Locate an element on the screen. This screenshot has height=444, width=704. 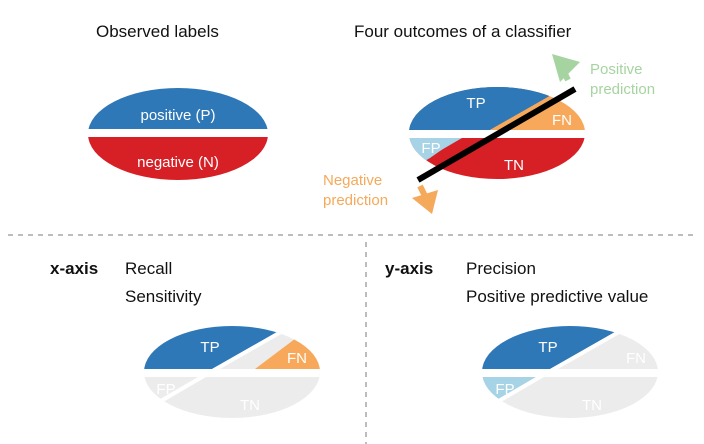
precision-ellipse is located at coordinates (570, 372).